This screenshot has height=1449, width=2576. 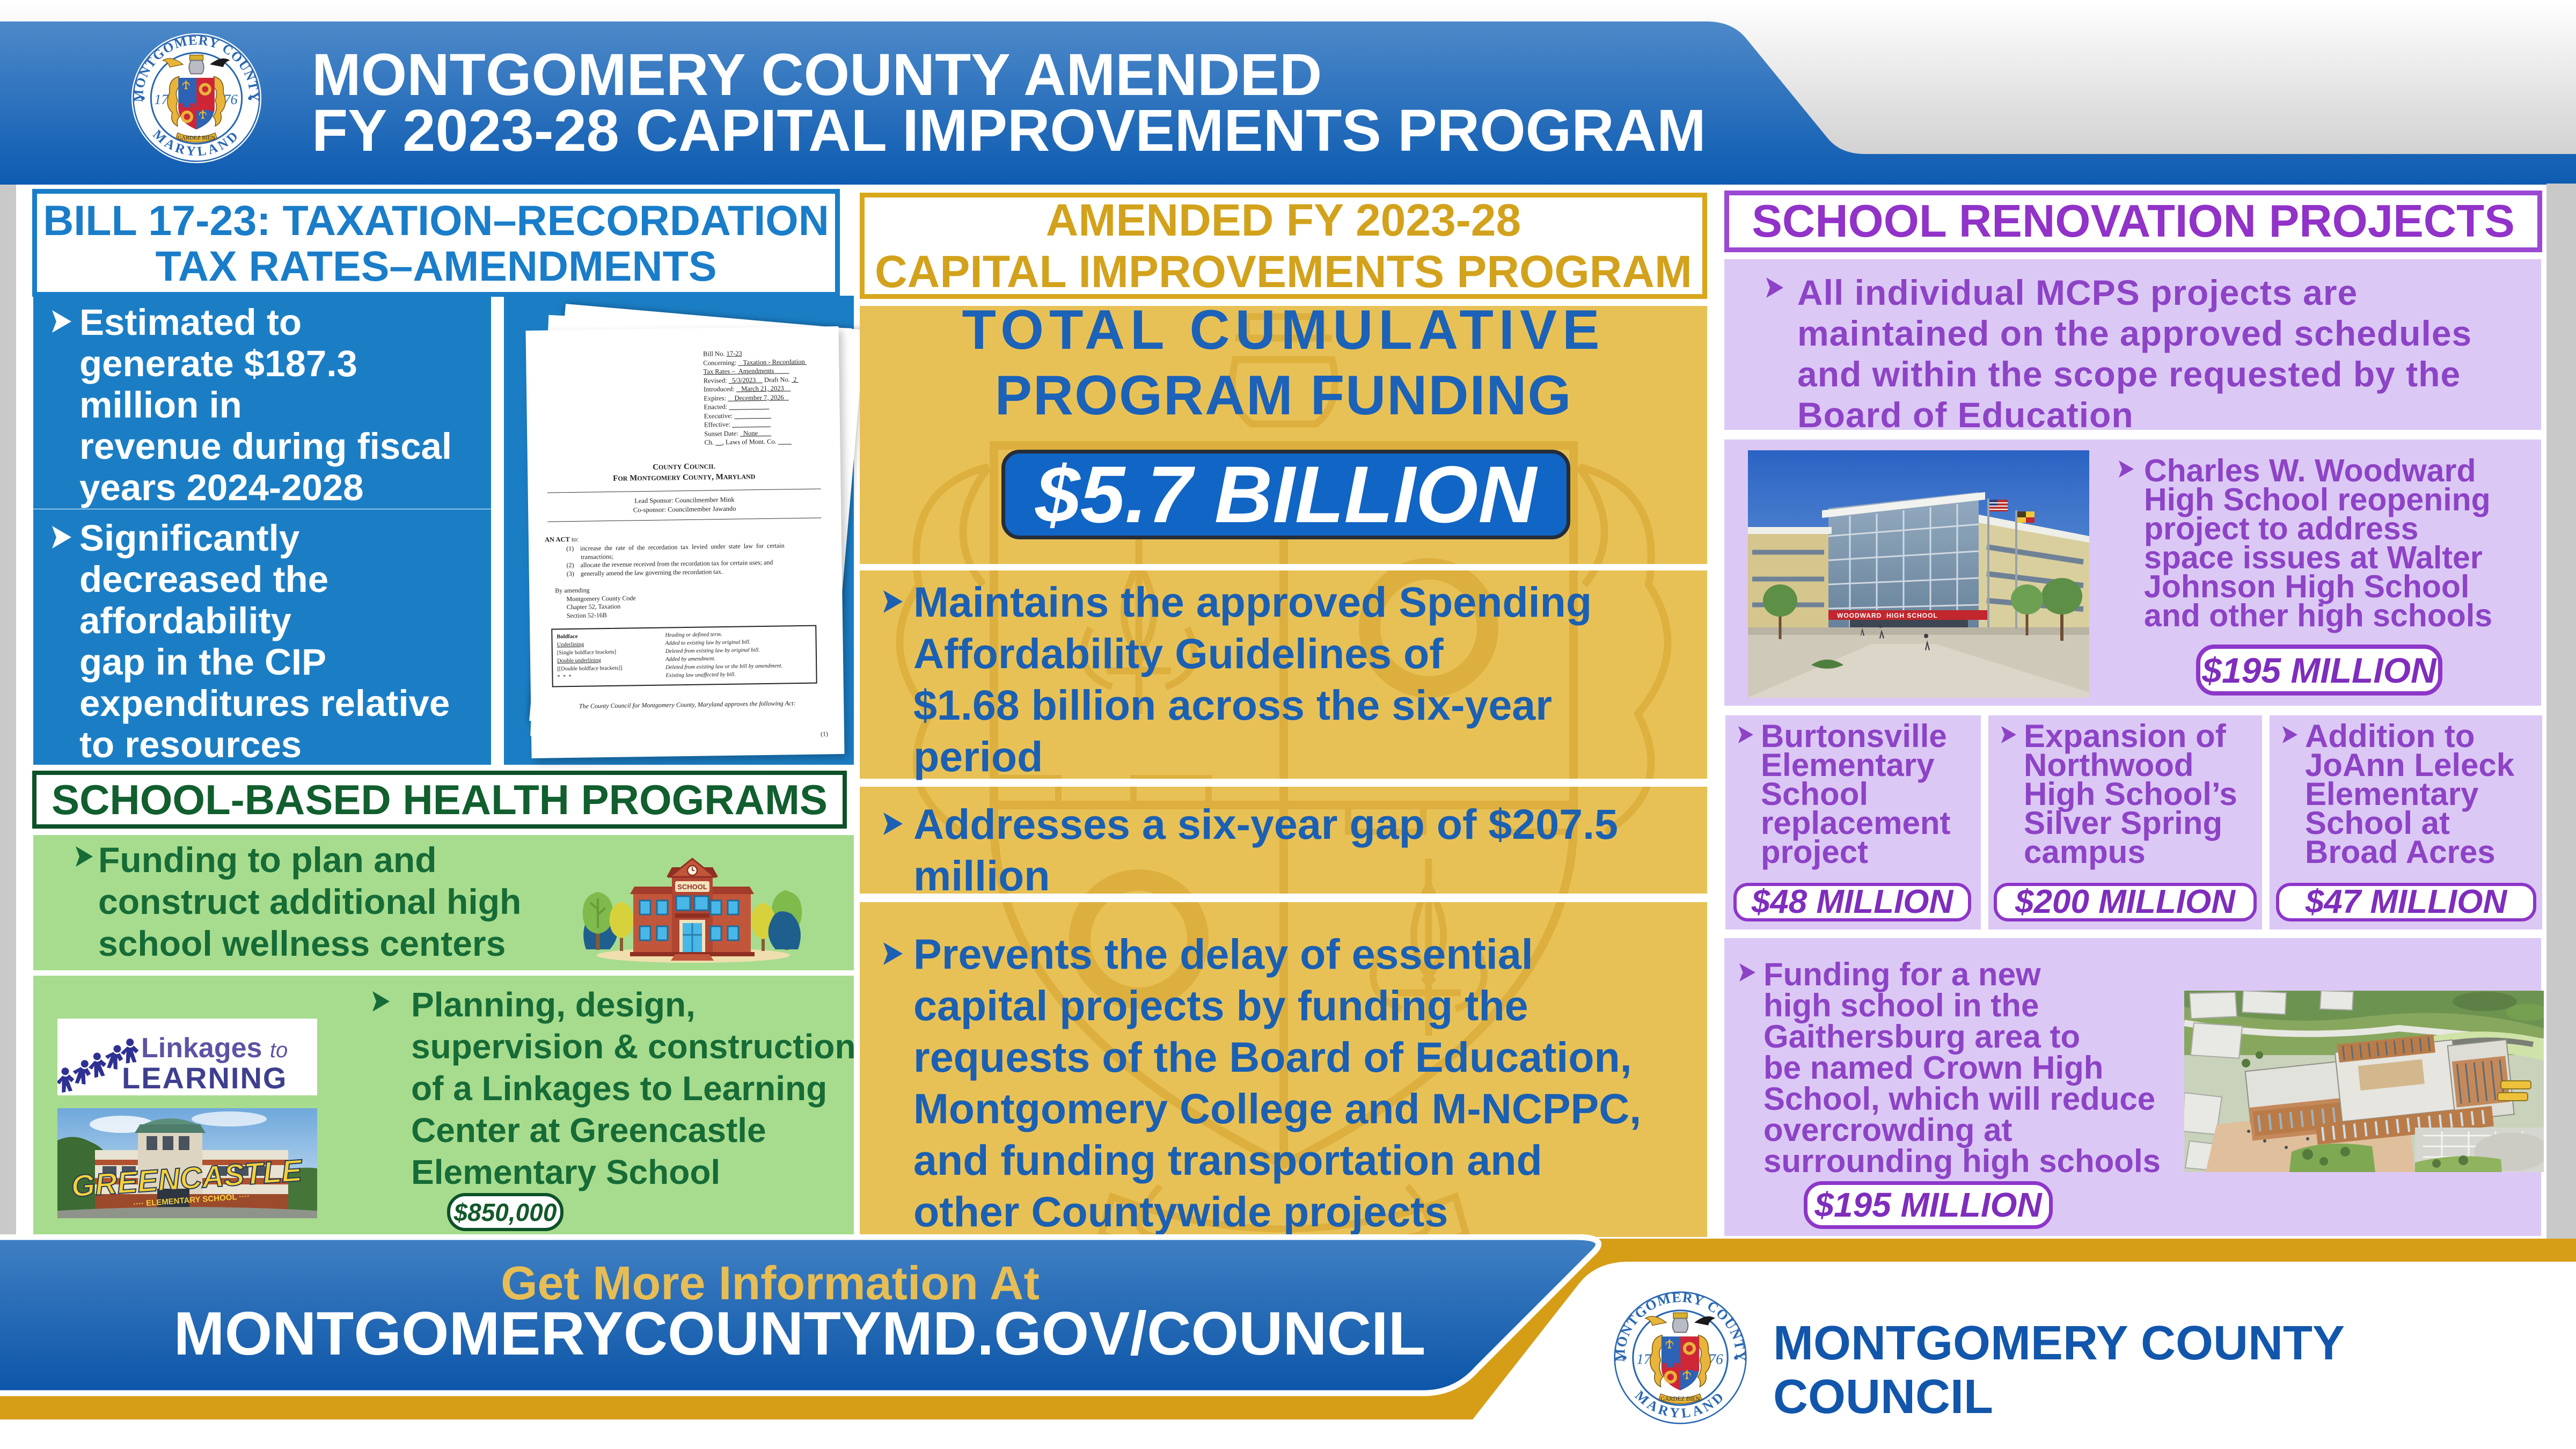 I want to click on svg-text: LEARNING, so click(x=204, y=1078).